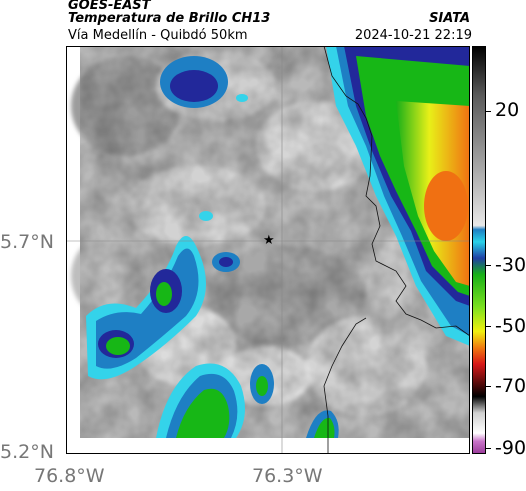 The width and height of the screenshot is (526, 491). I want to click on colorbar-label-neg90: -90, so click(510, 448).